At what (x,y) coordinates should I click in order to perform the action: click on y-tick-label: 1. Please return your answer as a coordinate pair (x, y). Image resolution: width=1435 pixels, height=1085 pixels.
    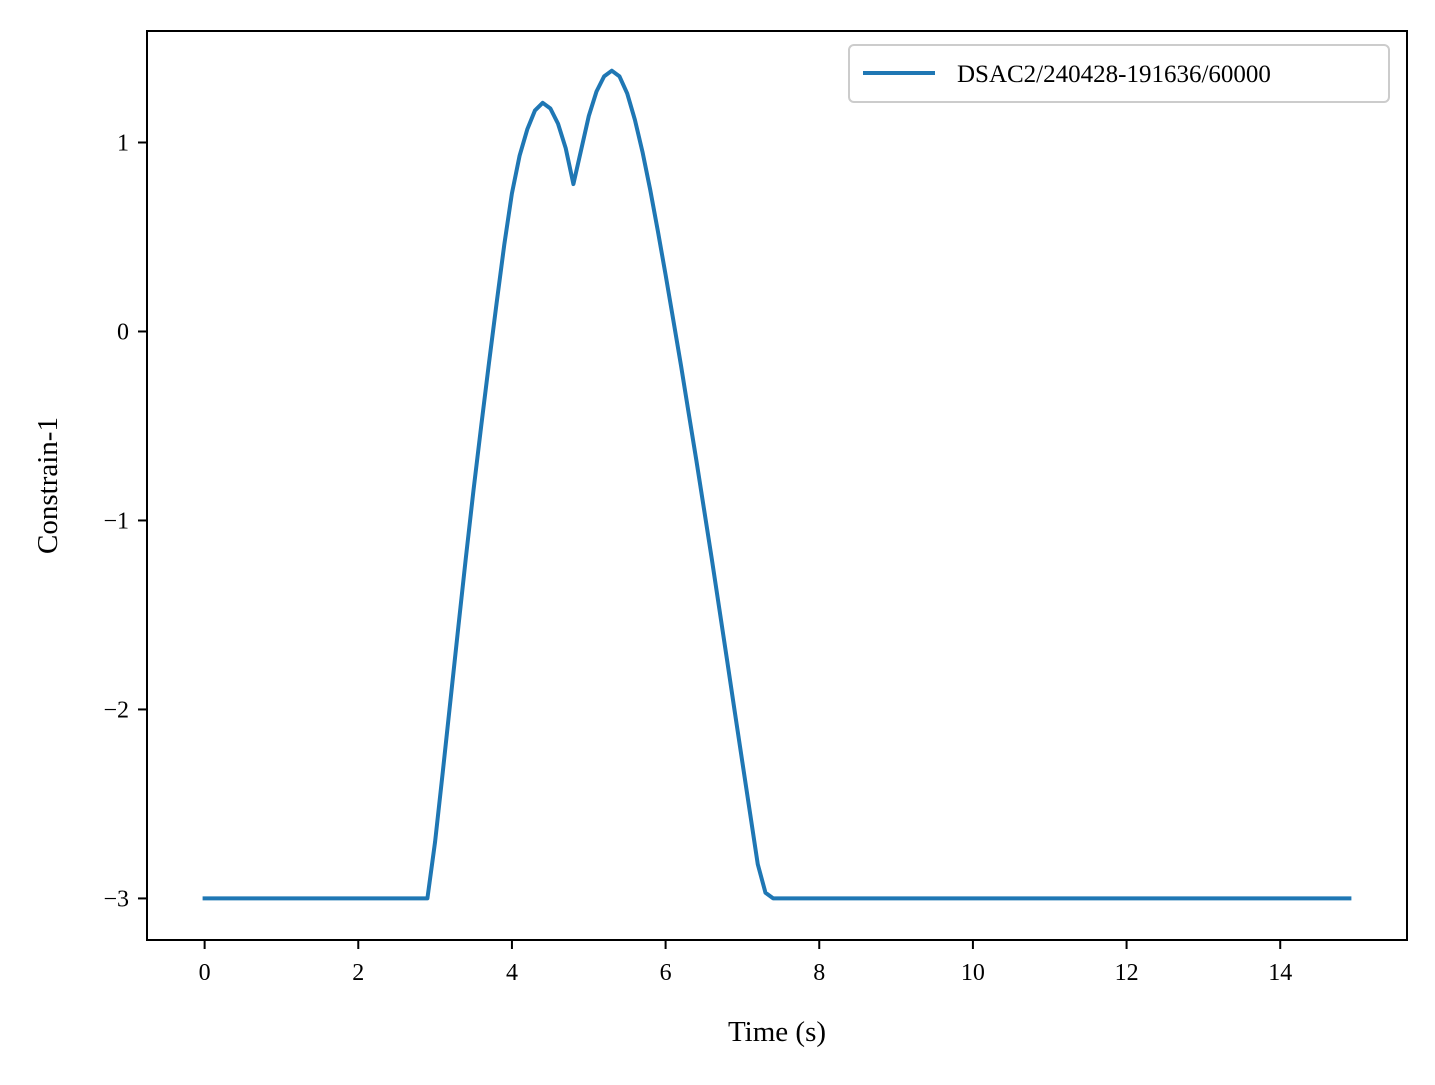
    Looking at the image, I should click on (123, 143).